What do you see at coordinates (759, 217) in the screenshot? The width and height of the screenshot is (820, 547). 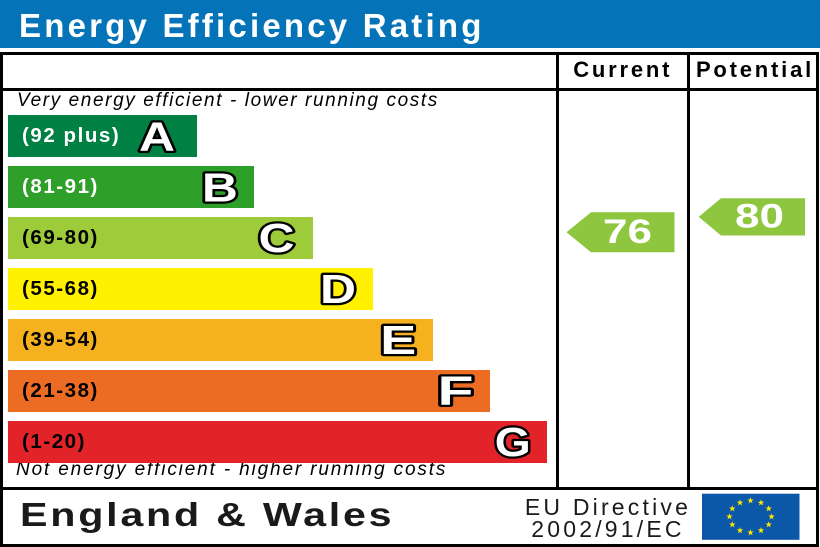 I see `svg-text: 80` at bounding box center [759, 217].